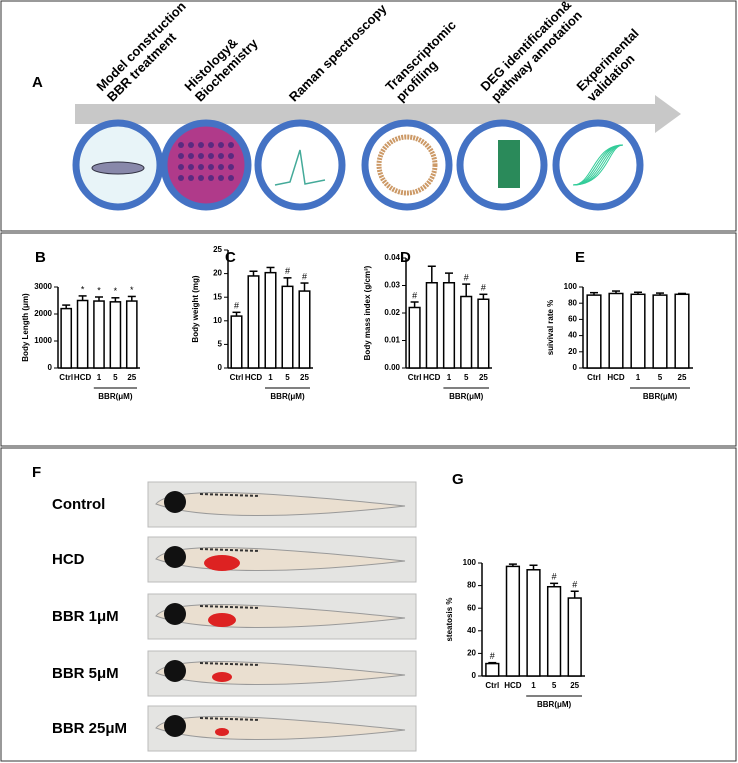  I want to click on y-tick-label: 5, so click(220, 344).